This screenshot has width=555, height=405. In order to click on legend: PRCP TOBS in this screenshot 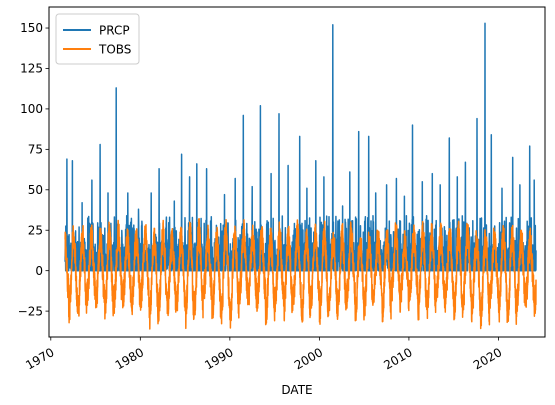, I will do `click(97, 39)`.